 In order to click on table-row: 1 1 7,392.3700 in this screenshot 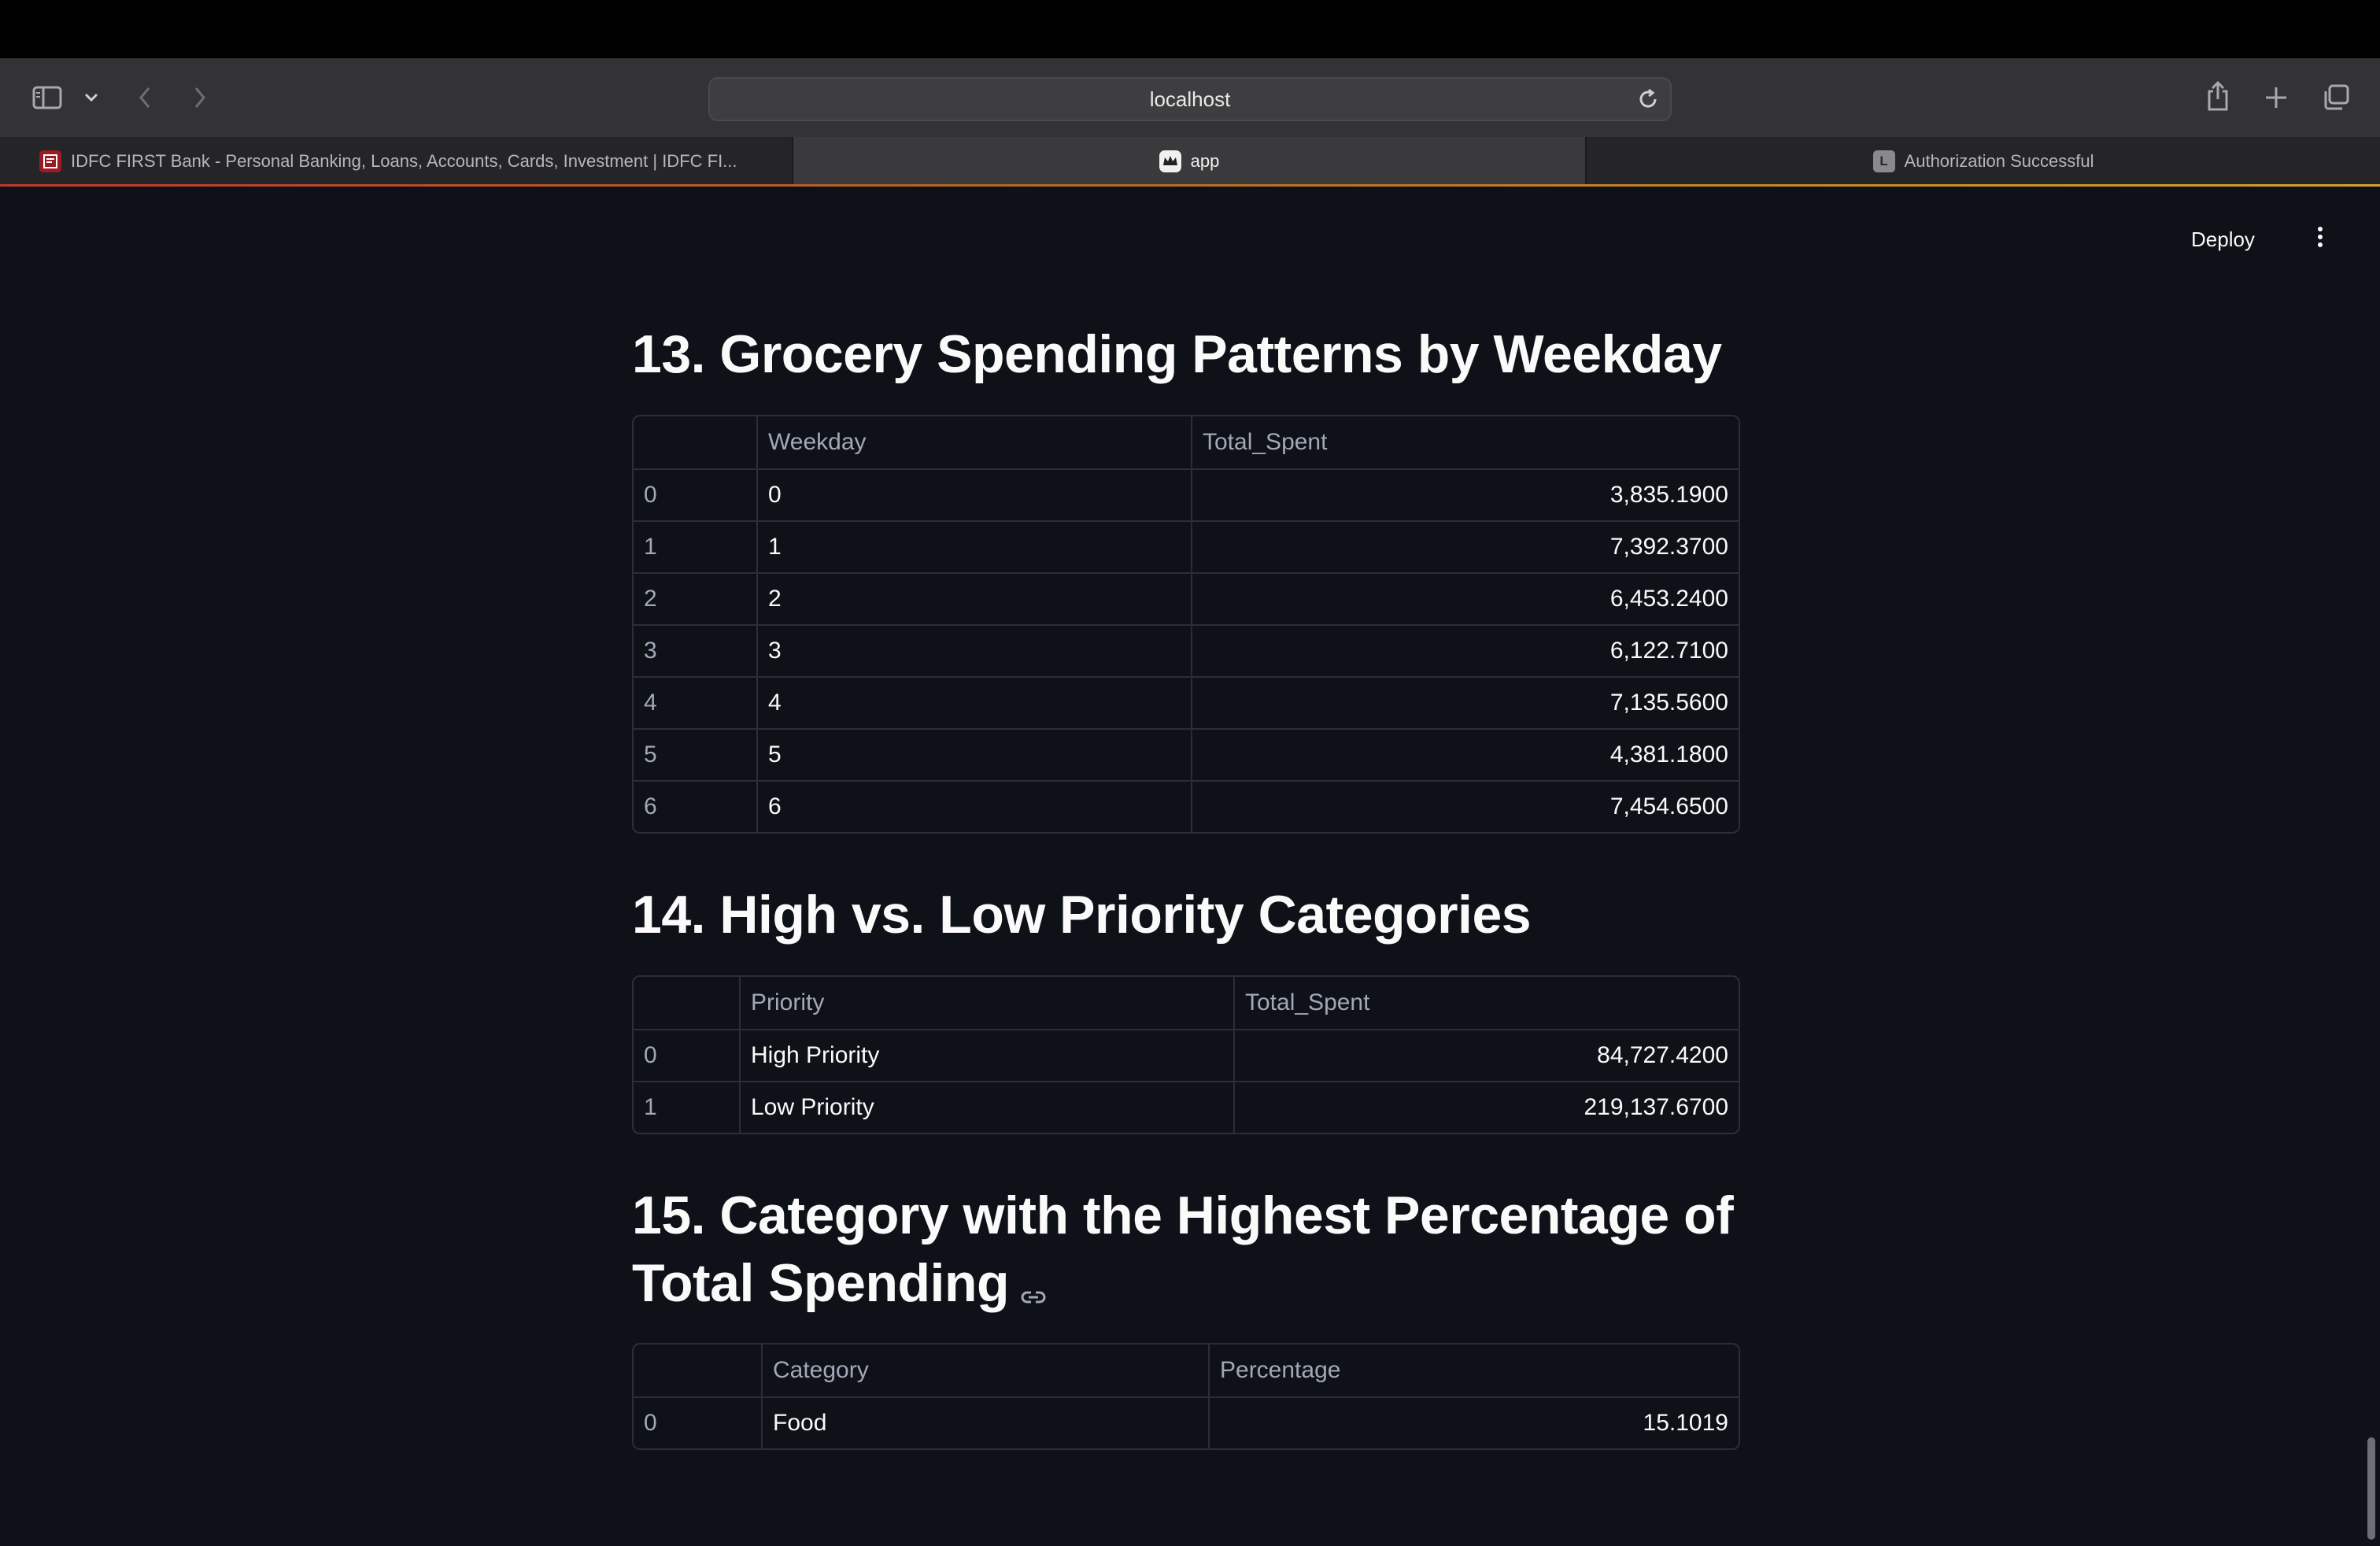, I will do `click(1186, 546)`.